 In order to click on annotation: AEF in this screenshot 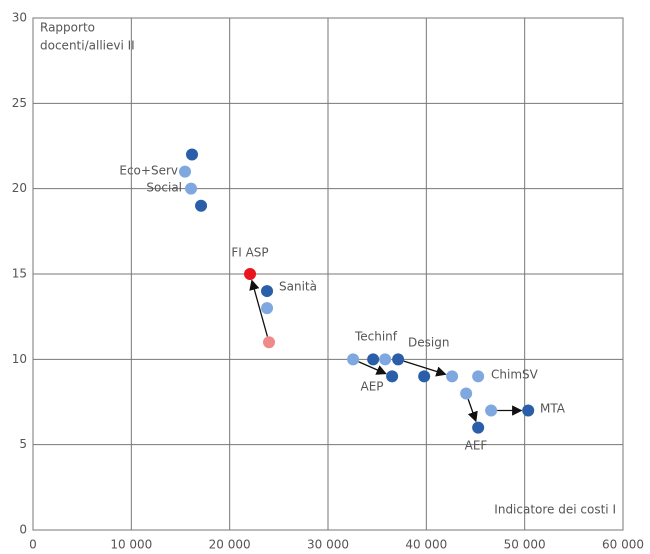, I will do `click(476, 446)`.